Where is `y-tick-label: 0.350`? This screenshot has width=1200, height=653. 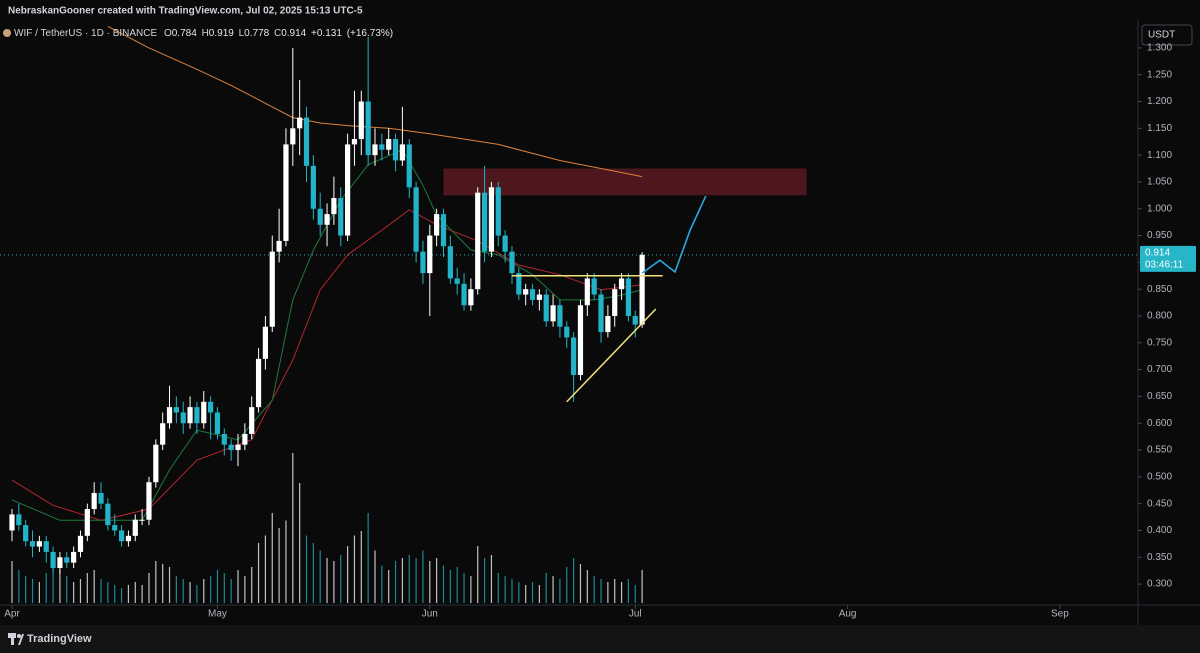 y-tick-label: 0.350 is located at coordinates (1159, 557).